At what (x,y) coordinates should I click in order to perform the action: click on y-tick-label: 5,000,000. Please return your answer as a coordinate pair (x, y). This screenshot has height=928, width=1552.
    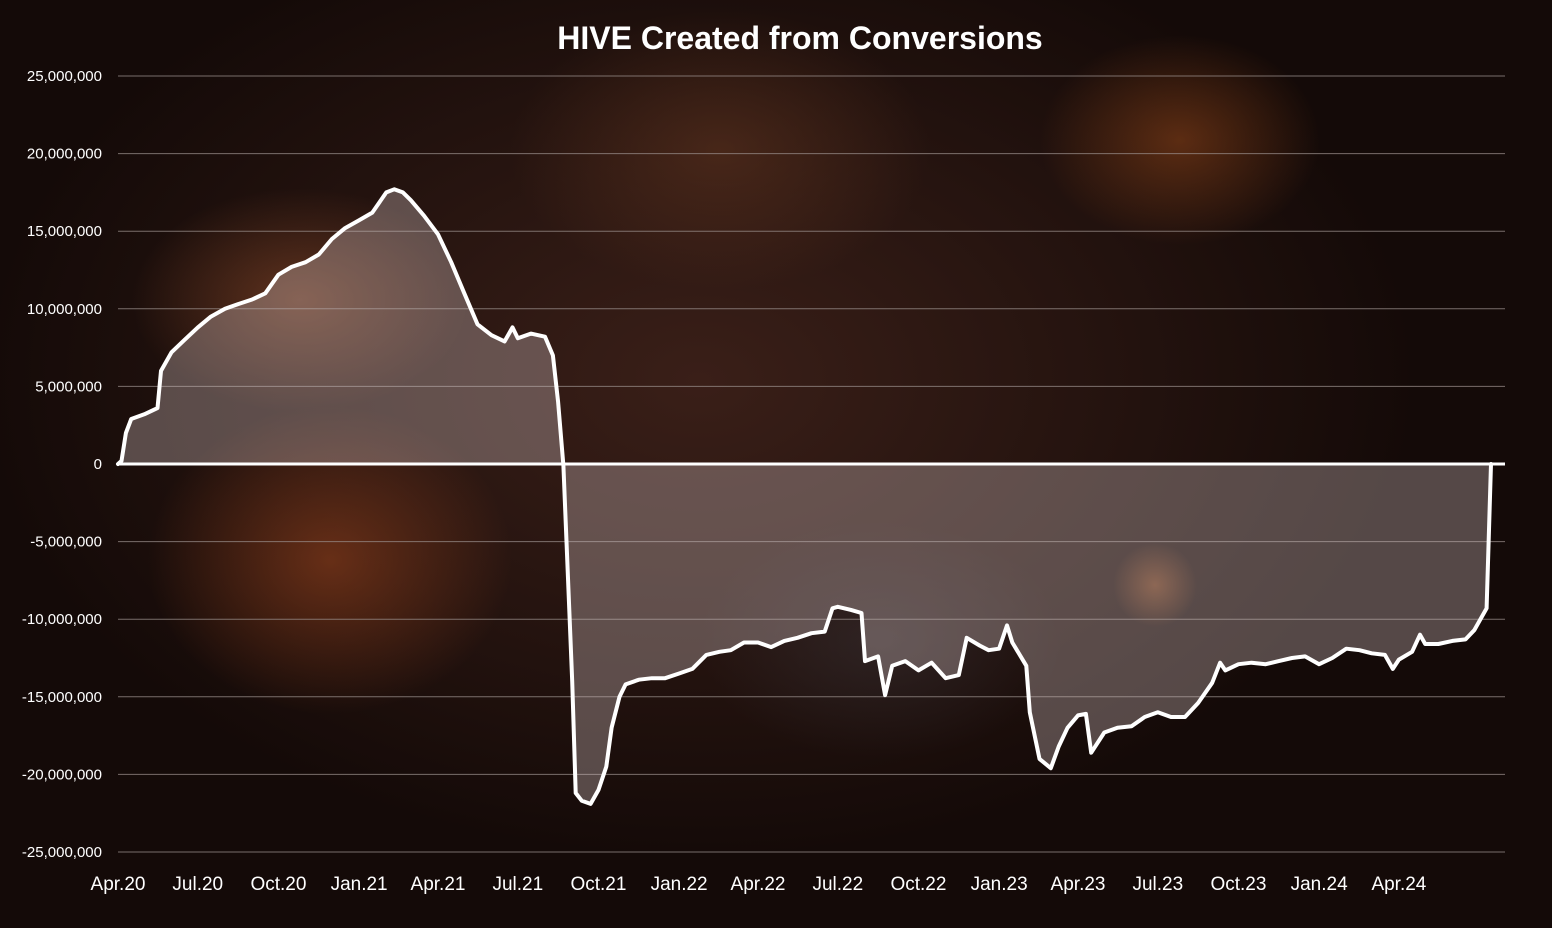
    Looking at the image, I should click on (68, 386).